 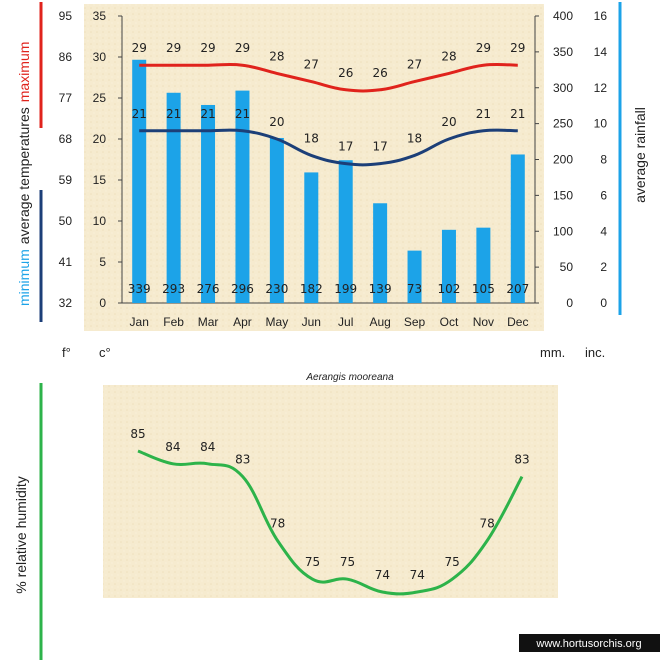 What do you see at coordinates (588, 644) in the screenshot?
I see `watermark-text: www.hortusorchis.org` at bounding box center [588, 644].